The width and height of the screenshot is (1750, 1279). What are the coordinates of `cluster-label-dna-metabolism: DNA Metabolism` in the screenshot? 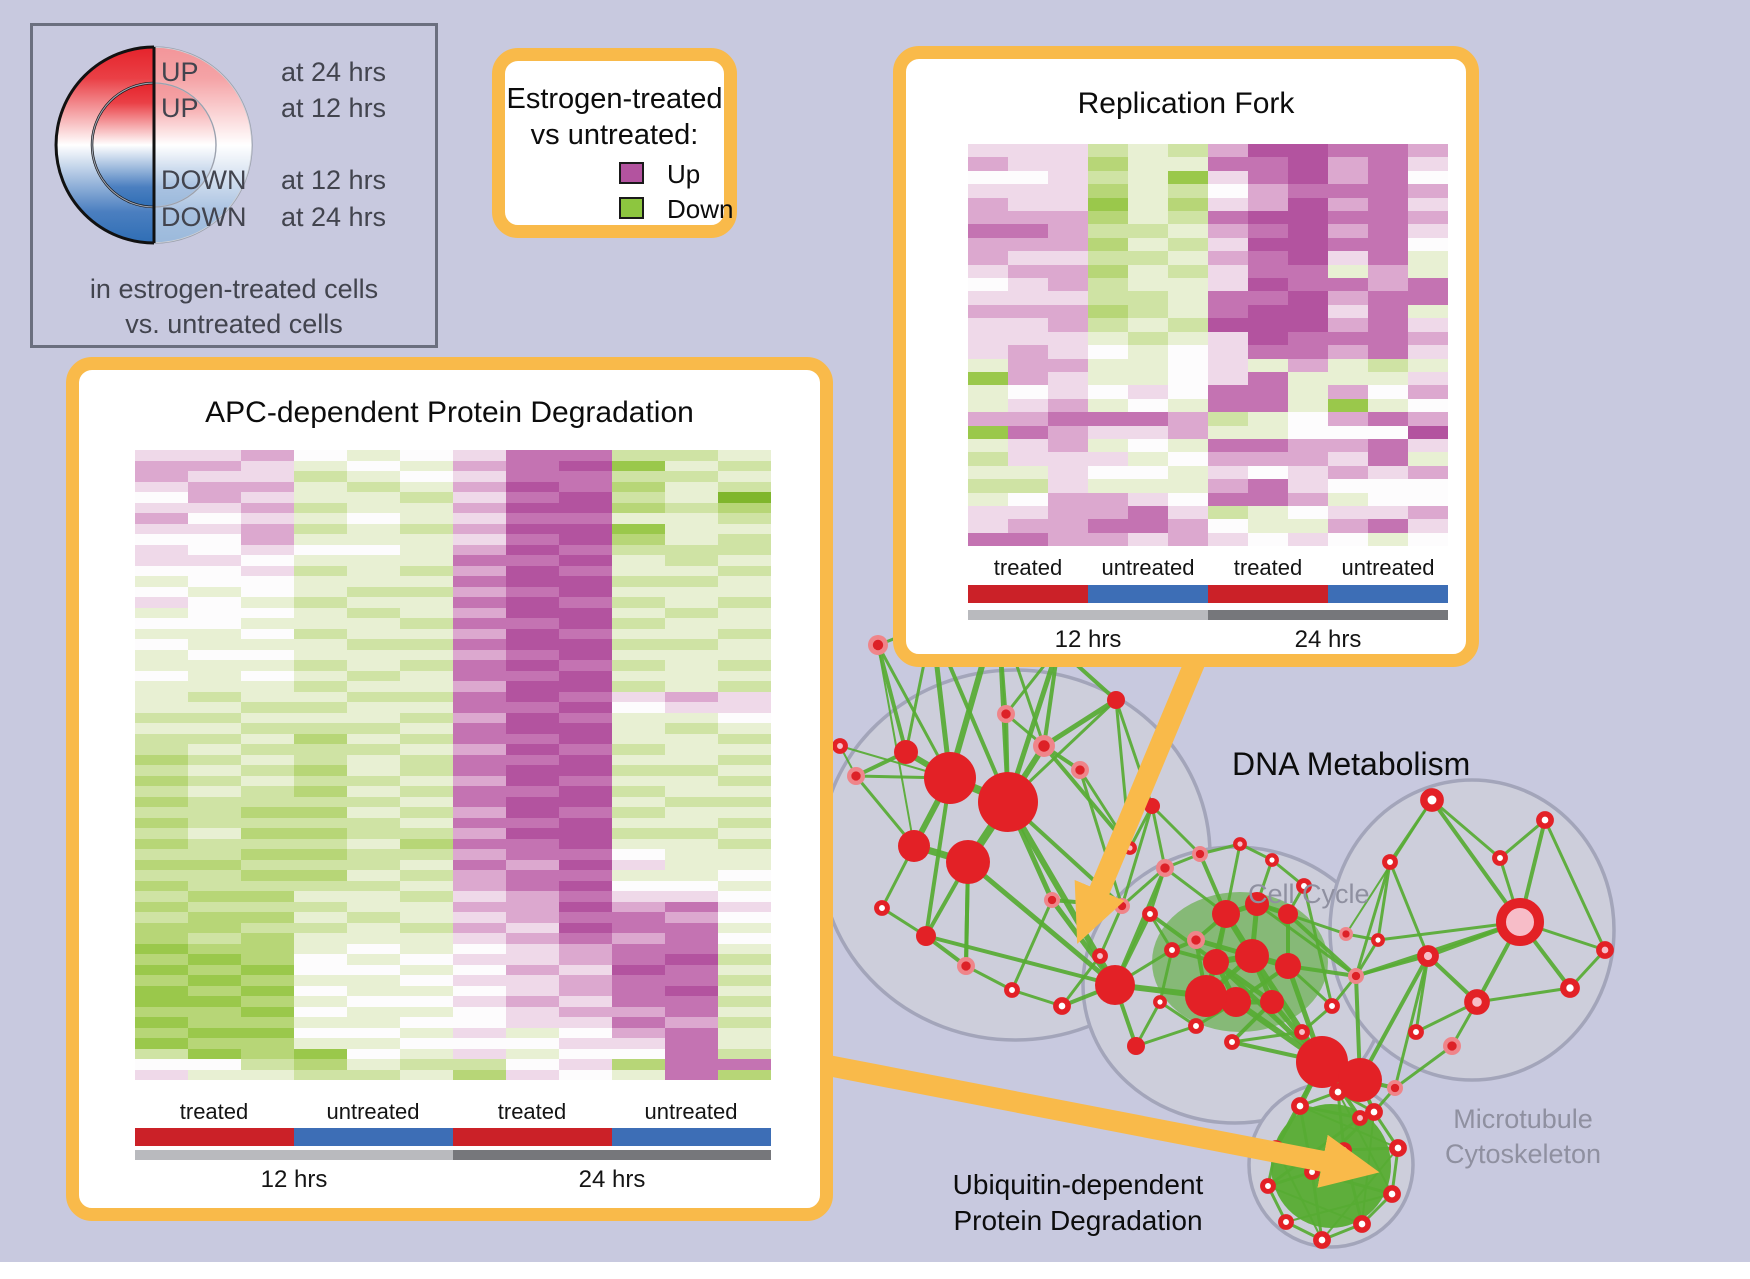 It's located at (1351, 764).